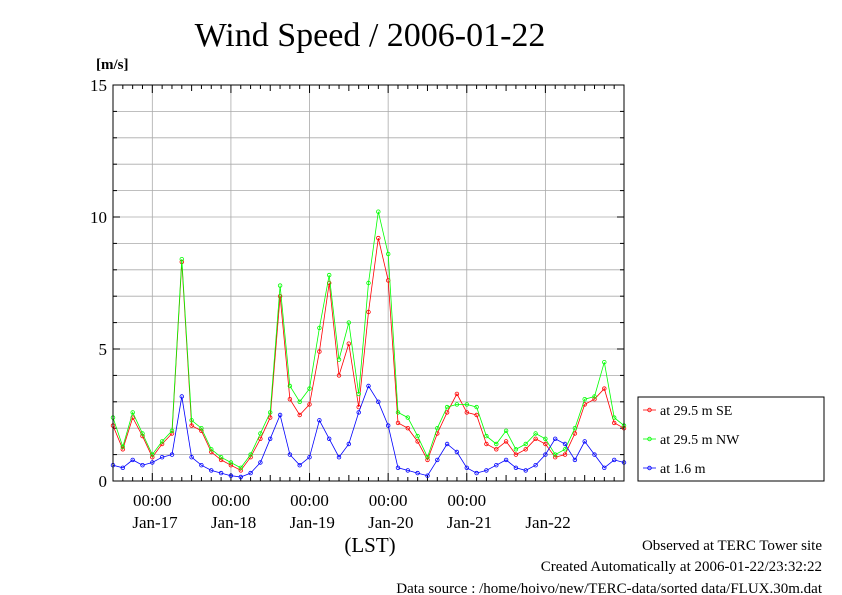 This screenshot has width=842, height=595. I want to click on y-tick-label: 5, so click(103, 349).